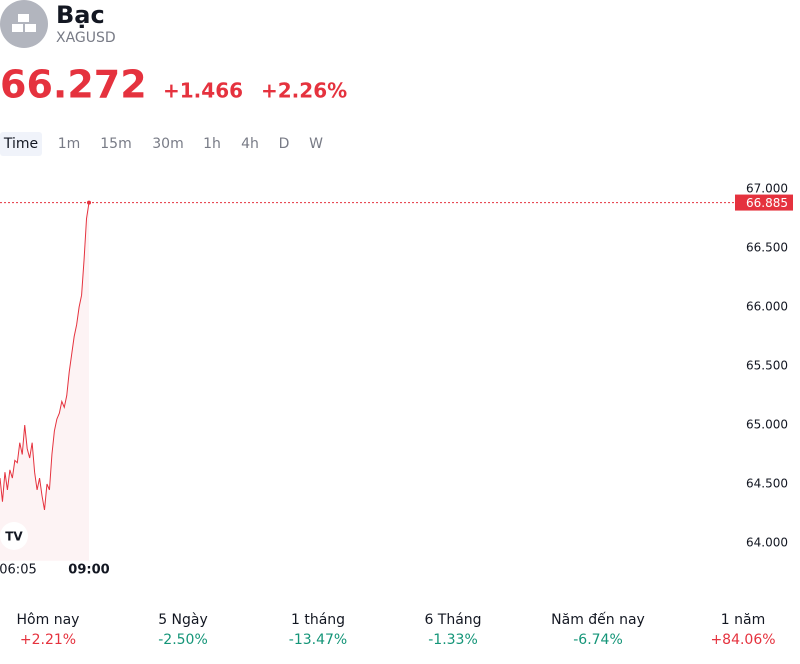 Image resolution: width=800 pixels, height=664 pixels. What do you see at coordinates (183, 640) in the screenshot?
I see `perf-value: -2.50%` at bounding box center [183, 640].